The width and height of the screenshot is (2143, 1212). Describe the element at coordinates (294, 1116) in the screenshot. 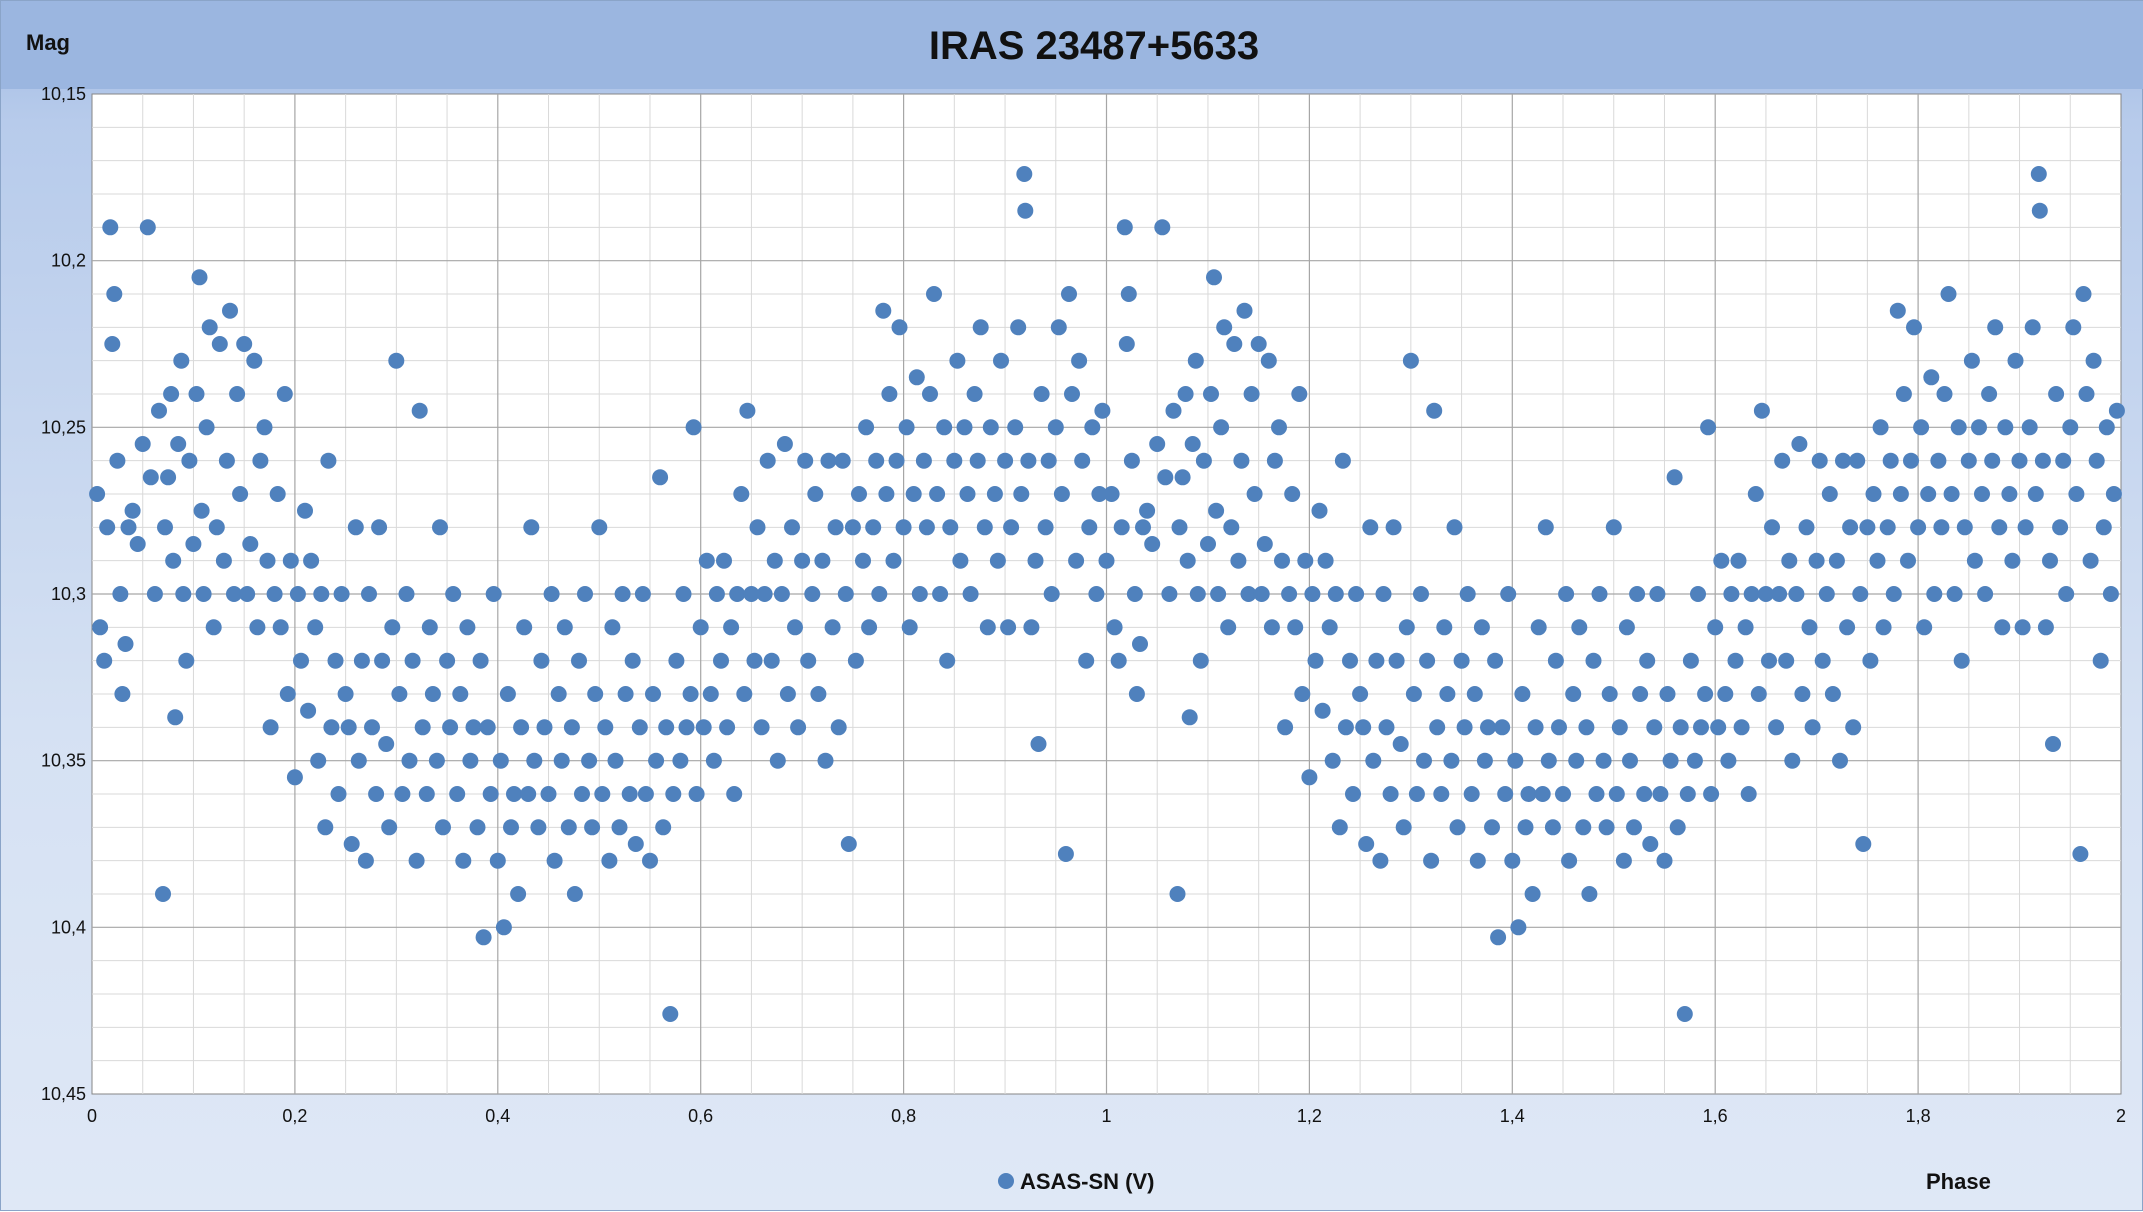

I see `x-tick-label: 0,2` at that location.